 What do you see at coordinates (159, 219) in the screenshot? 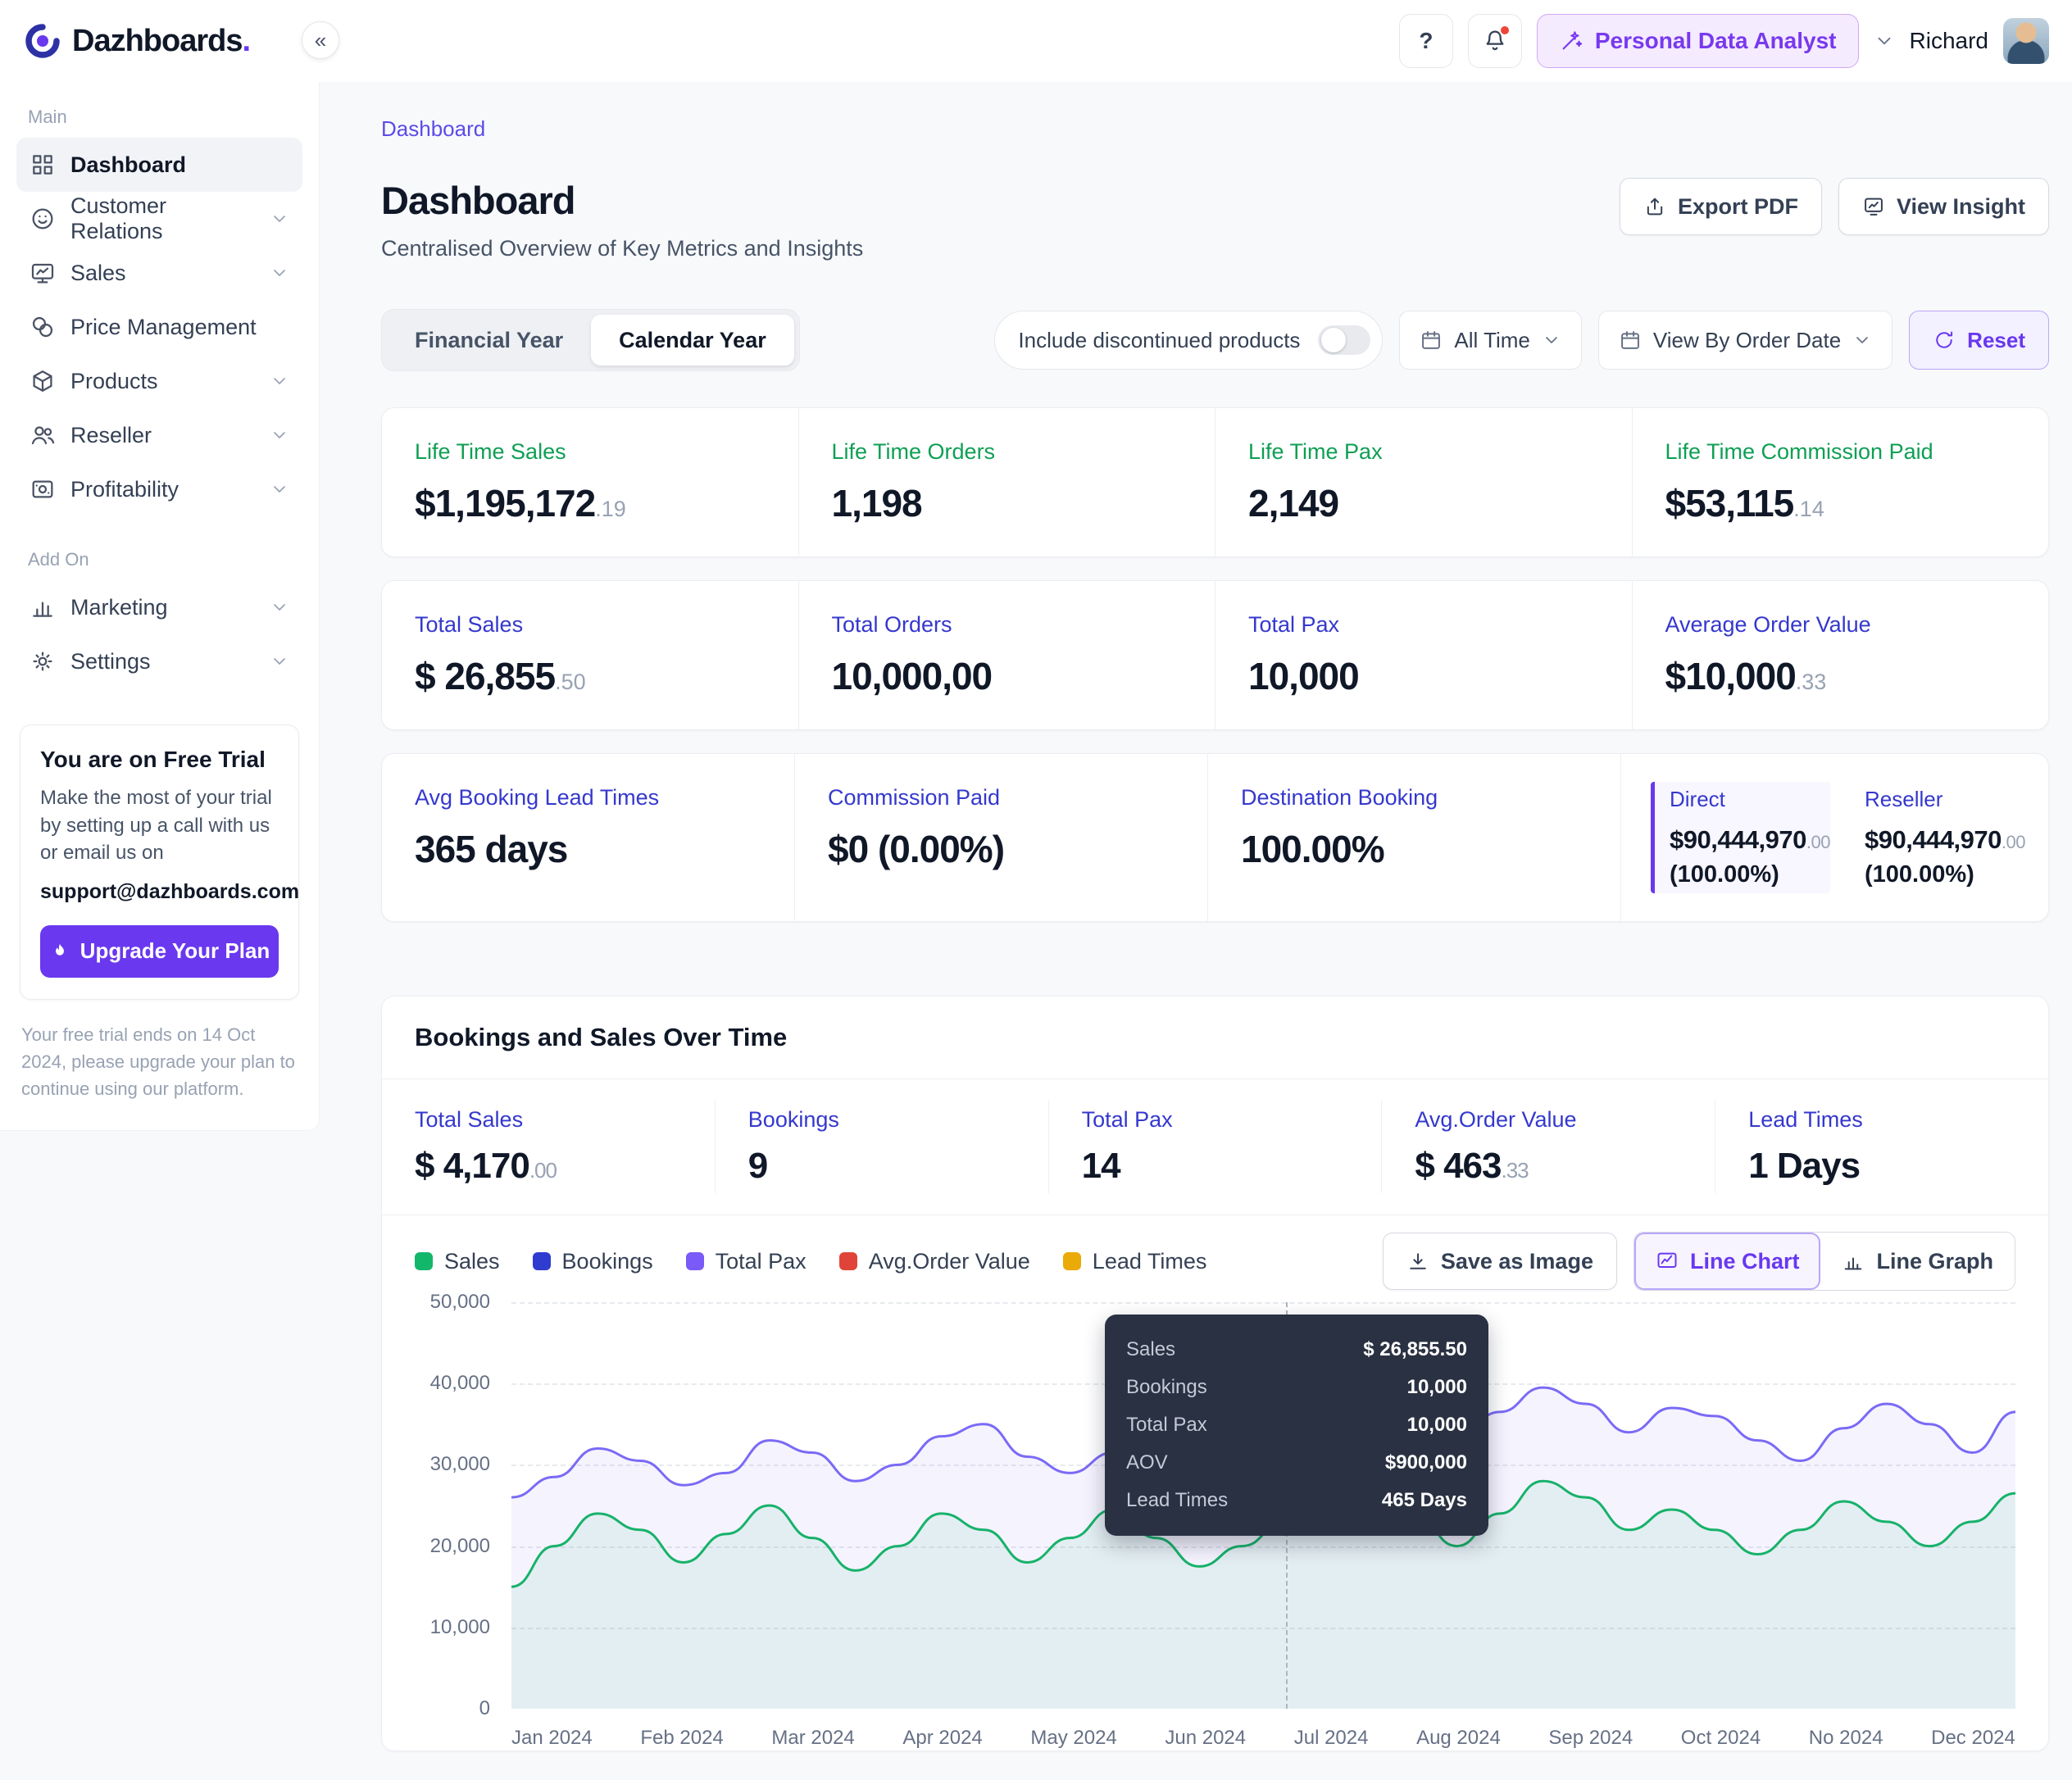
I see `sidebar-item-customer-relations: Customer Relations` at bounding box center [159, 219].